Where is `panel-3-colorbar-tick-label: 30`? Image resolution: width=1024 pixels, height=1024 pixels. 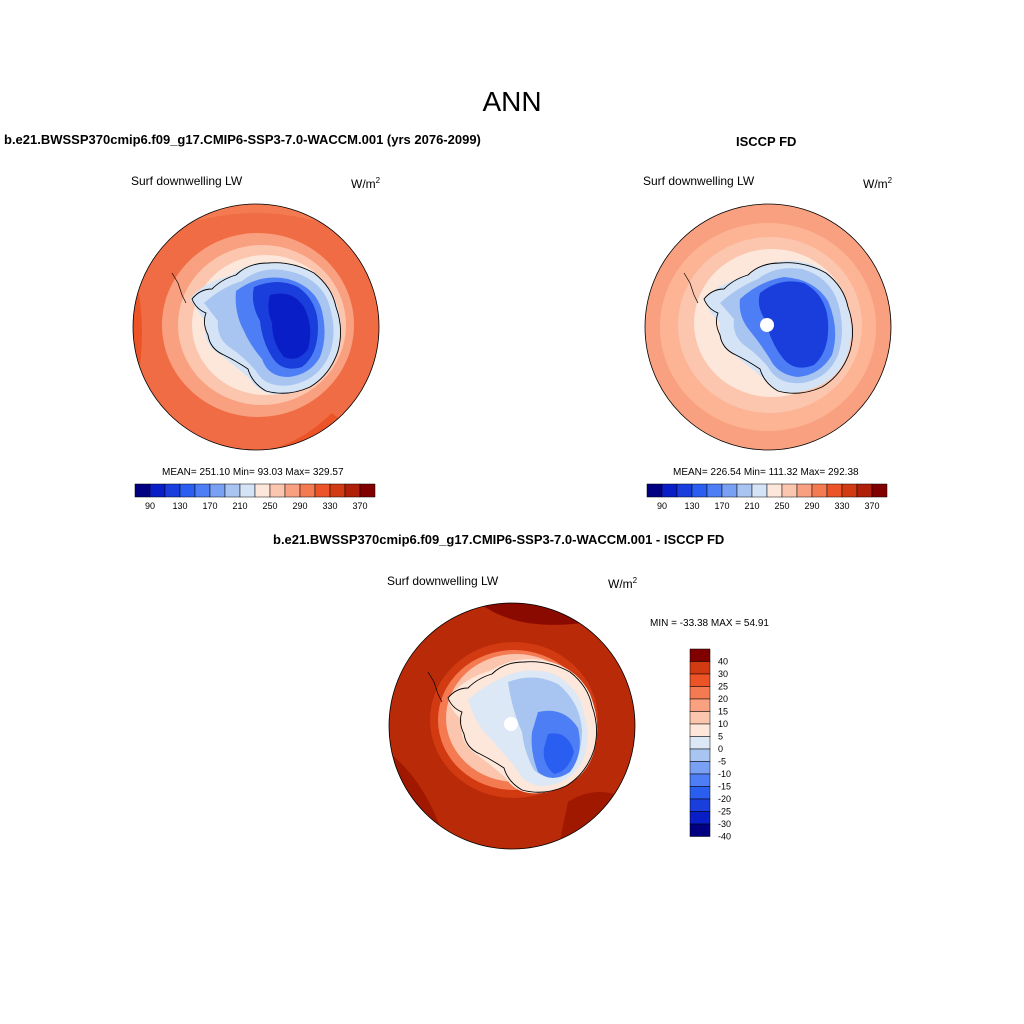 panel-3-colorbar-tick-label: 30 is located at coordinates (723, 674).